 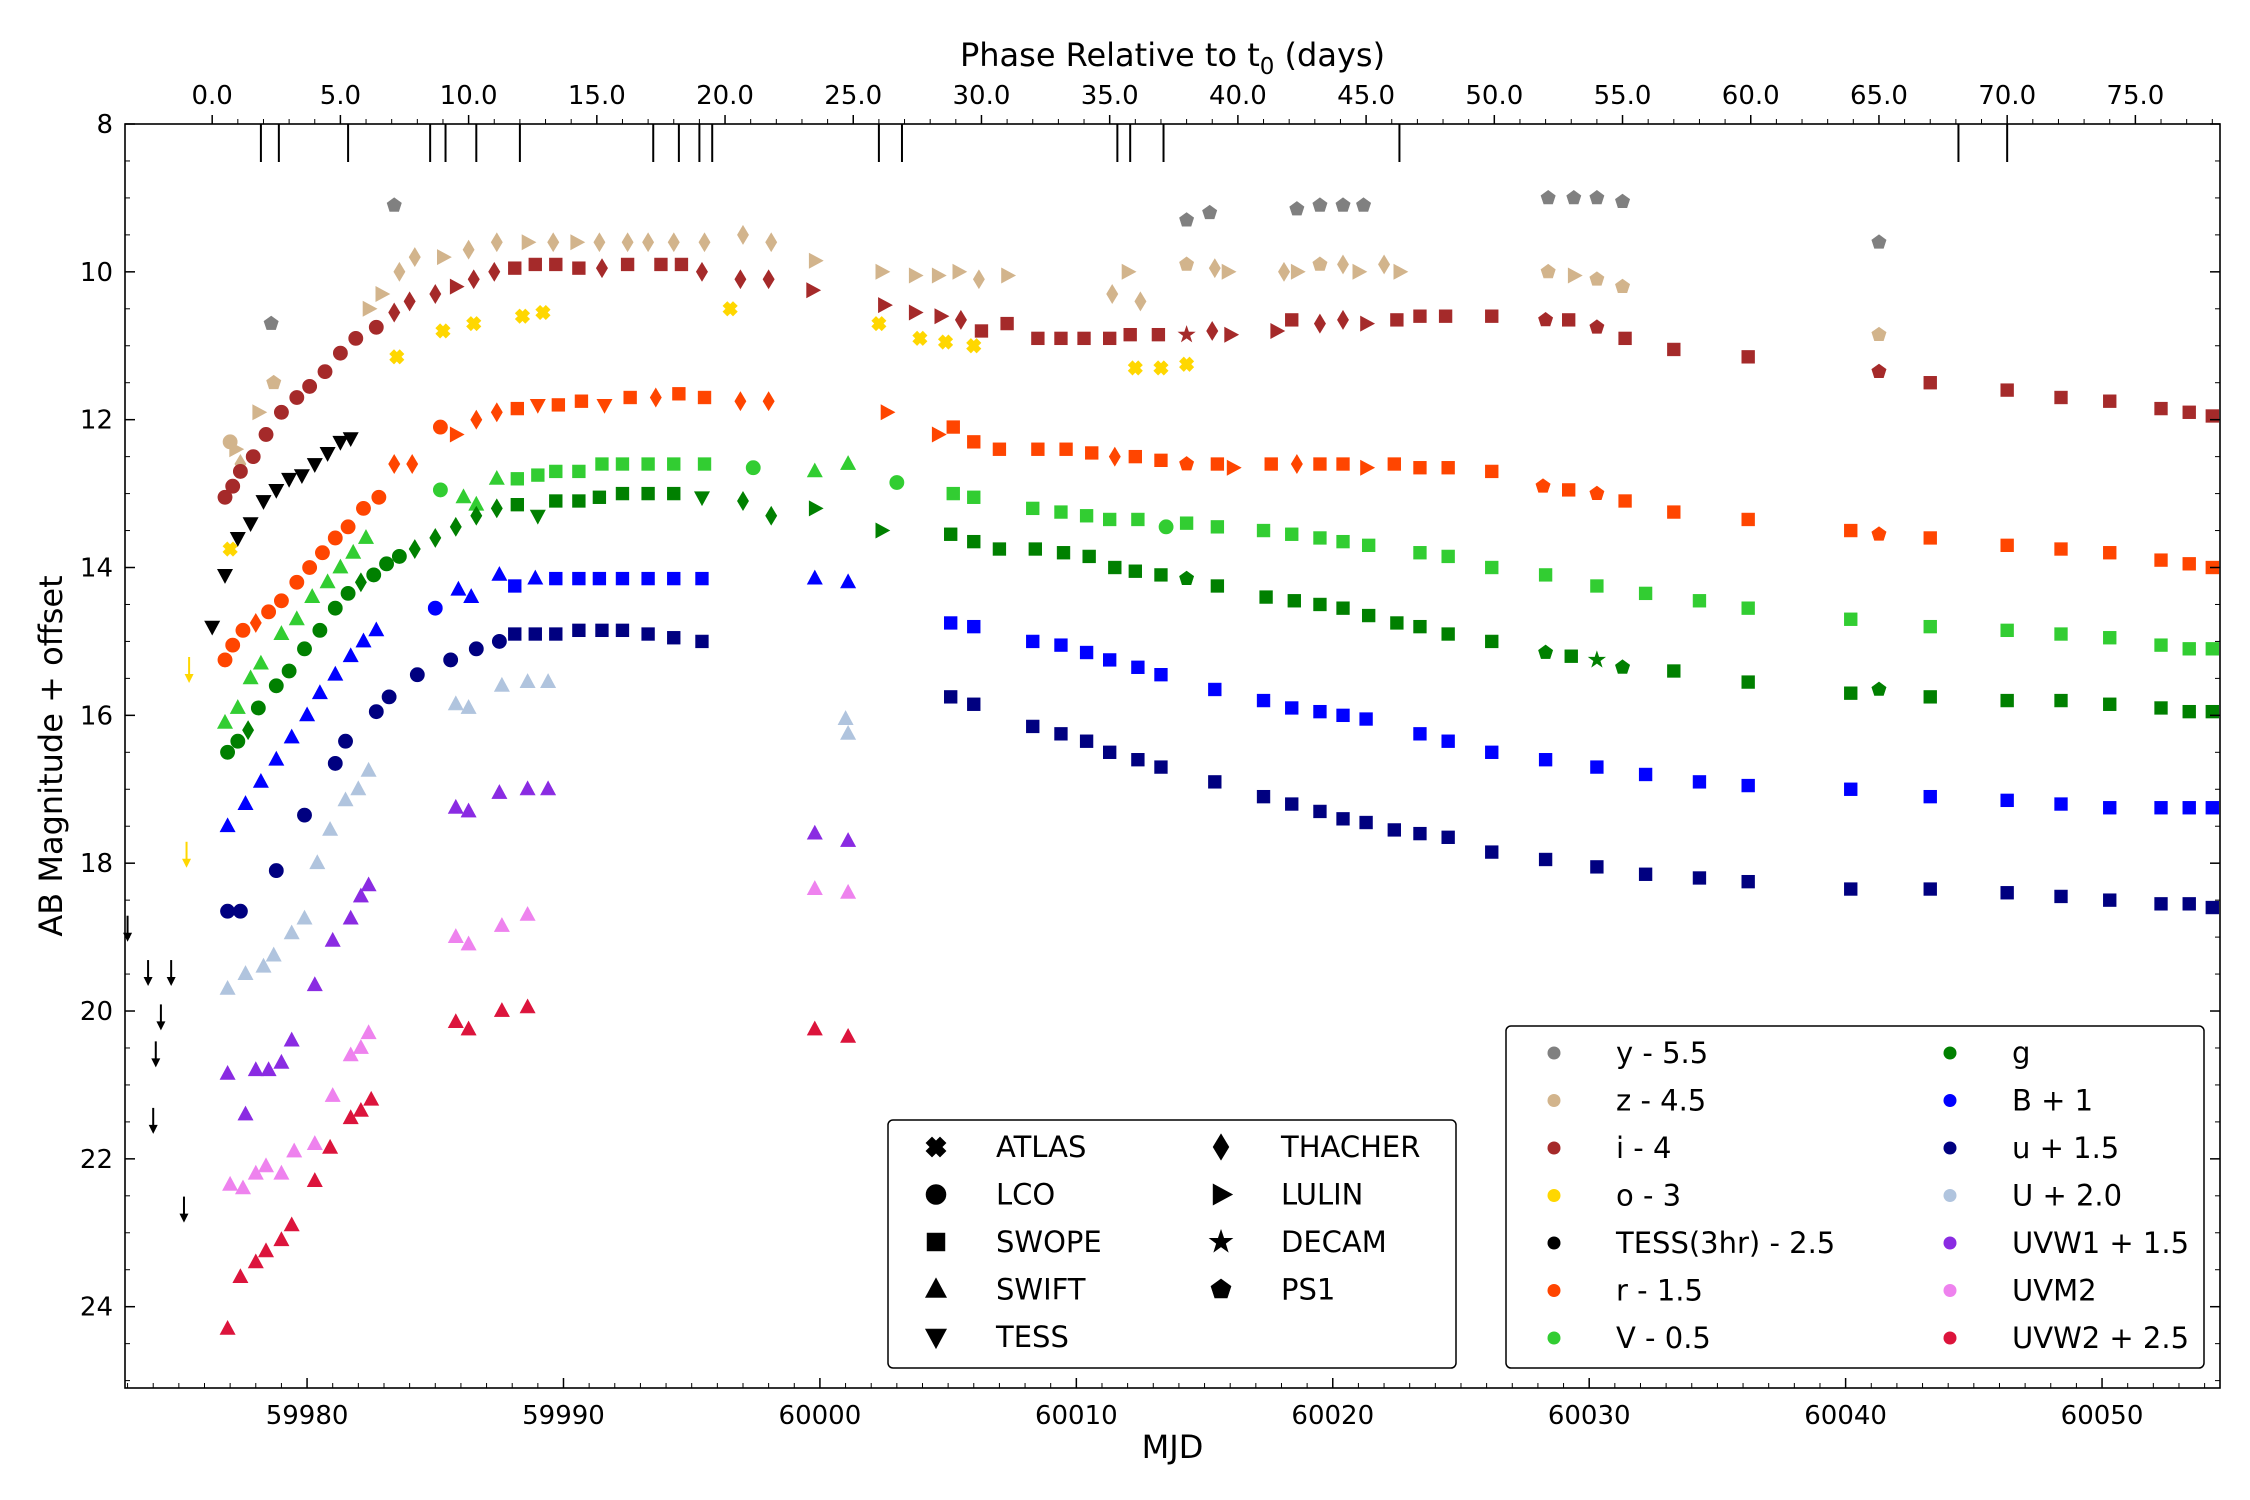 What do you see at coordinates (1172, 1244) in the screenshot?
I see `marker-legend-box` at bounding box center [1172, 1244].